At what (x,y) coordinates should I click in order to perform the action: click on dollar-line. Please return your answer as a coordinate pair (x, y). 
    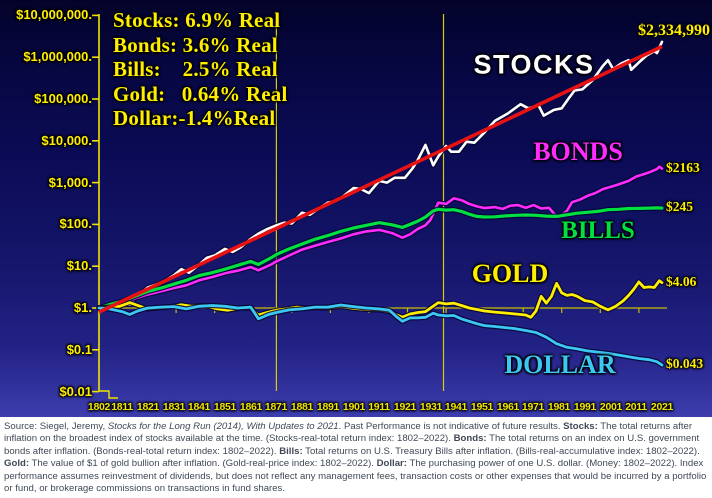
    Looking at the image, I should click on (380, 335).